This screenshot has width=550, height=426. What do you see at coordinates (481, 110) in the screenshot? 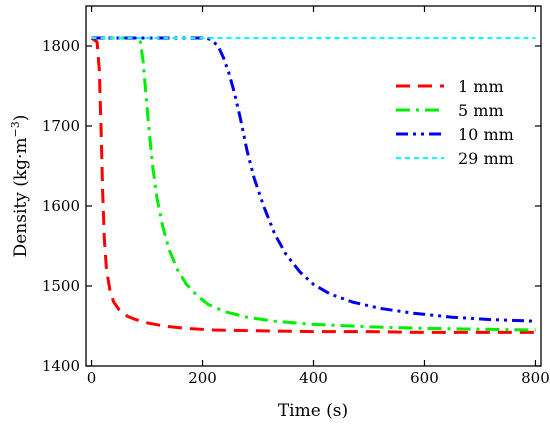
I see `legend-label: 5 mm` at bounding box center [481, 110].